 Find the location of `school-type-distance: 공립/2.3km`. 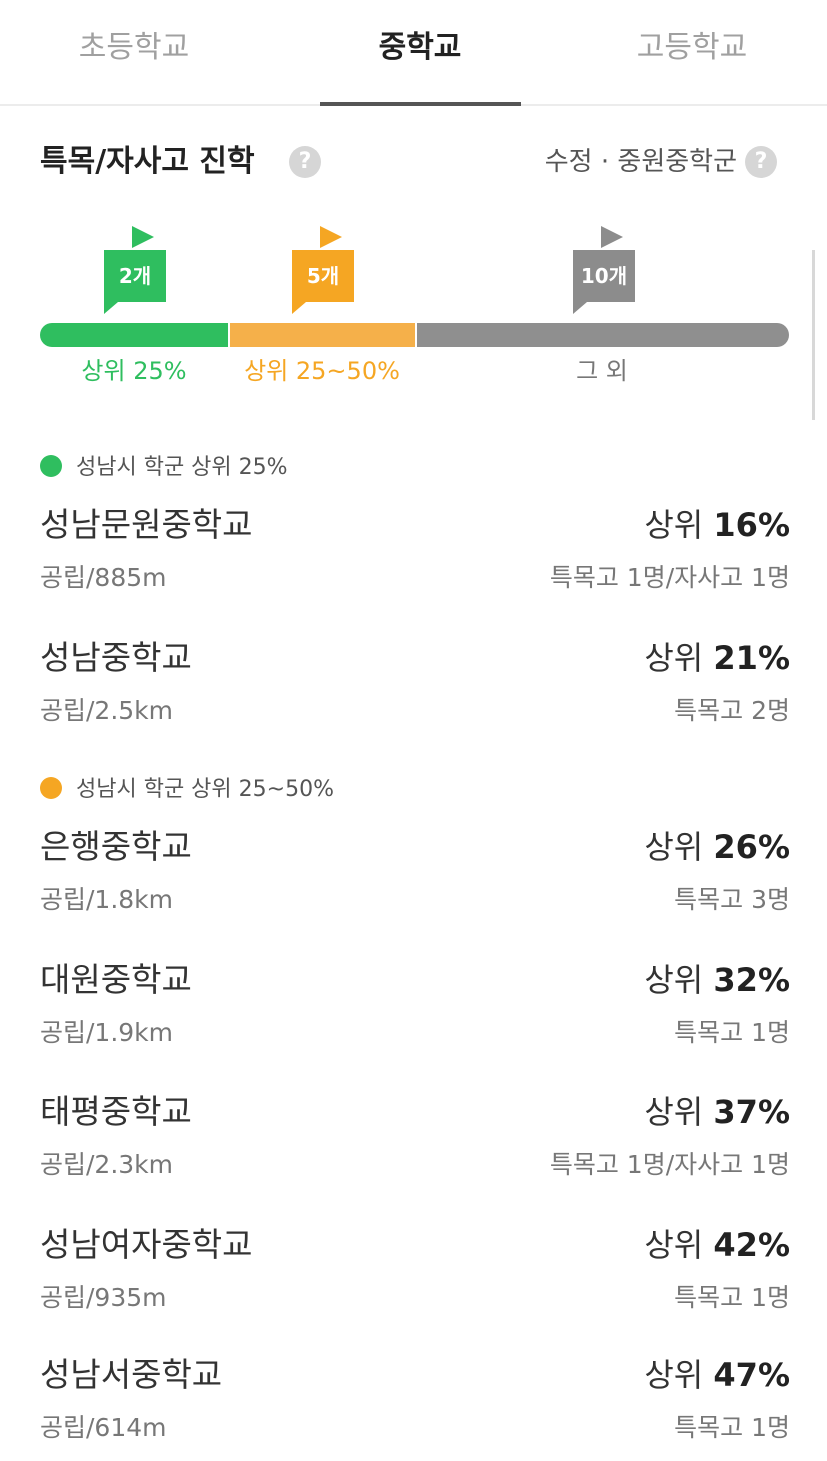

school-type-distance: 공립/2.3km is located at coordinates (107, 1164).